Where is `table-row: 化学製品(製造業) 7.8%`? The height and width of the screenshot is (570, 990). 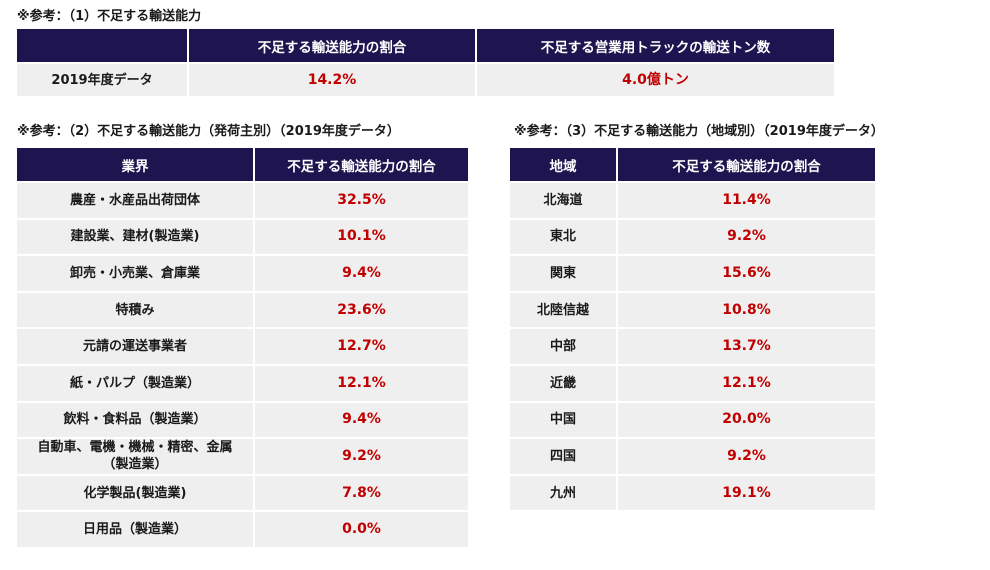 table-row: 化学製品(製造業) 7.8% is located at coordinates (242, 493).